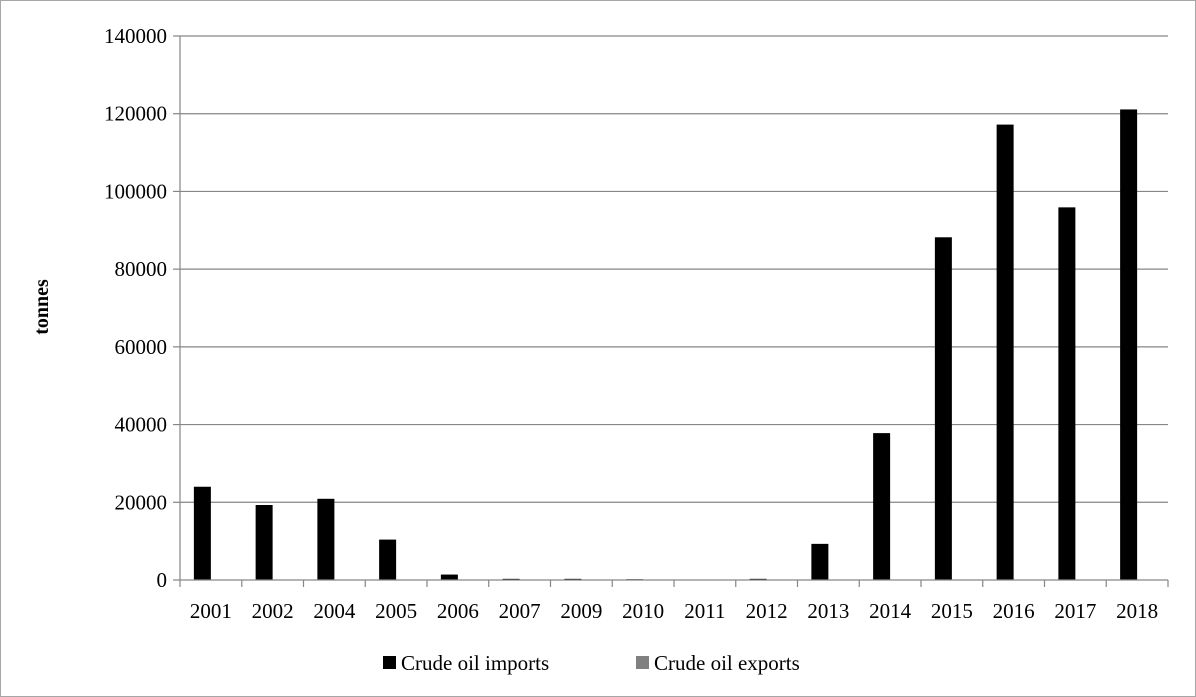 The width and height of the screenshot is (1196, 697). I want to click on x-tick-label: 2009, so click(581, 611).